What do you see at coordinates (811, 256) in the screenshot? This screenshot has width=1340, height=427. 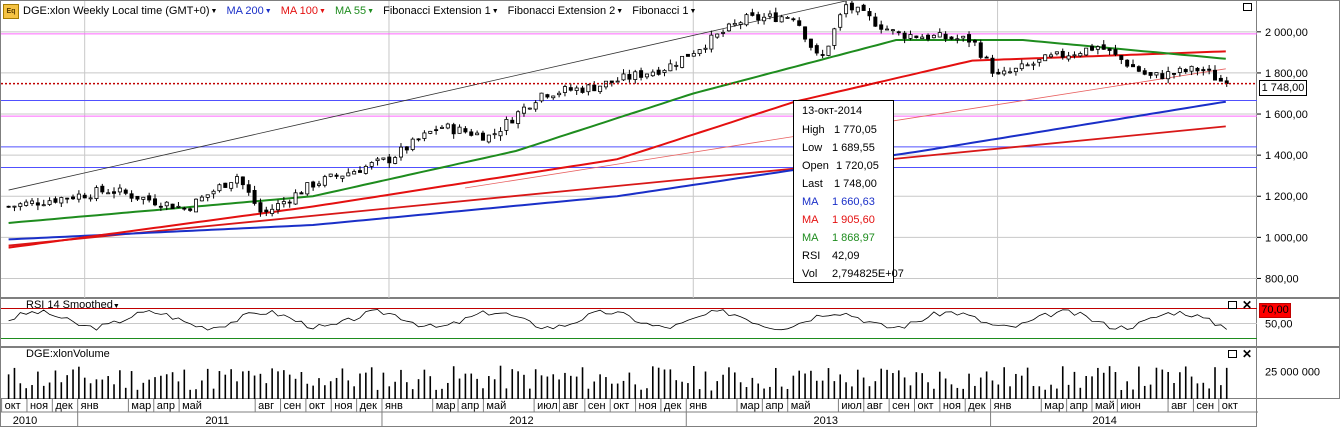 I see `tooltip-row-label: RSI` at bounding box center [811, 256].